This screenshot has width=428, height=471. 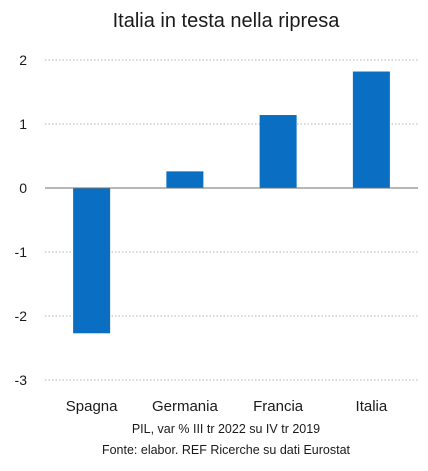 I want to click on bar-francia, so click(x=278, y=151).